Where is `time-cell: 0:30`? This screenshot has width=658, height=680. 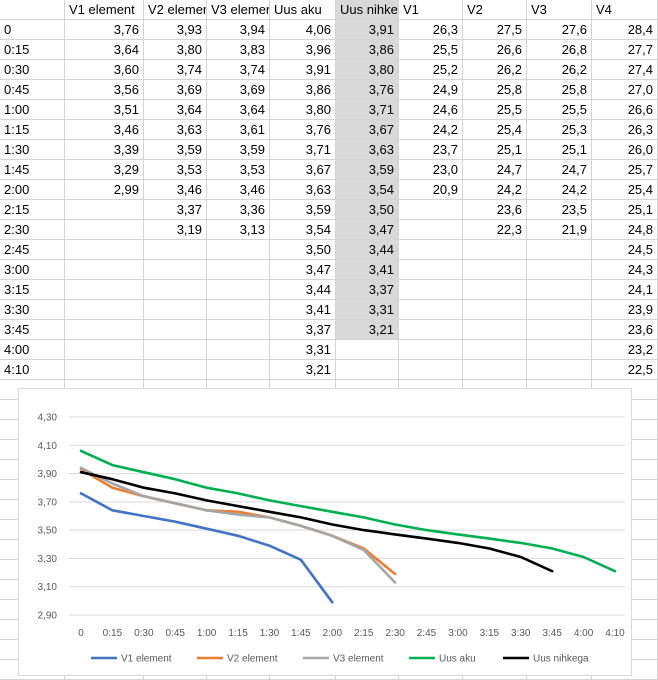
time-cell: 0:30 is located at coordinates (32, 70).